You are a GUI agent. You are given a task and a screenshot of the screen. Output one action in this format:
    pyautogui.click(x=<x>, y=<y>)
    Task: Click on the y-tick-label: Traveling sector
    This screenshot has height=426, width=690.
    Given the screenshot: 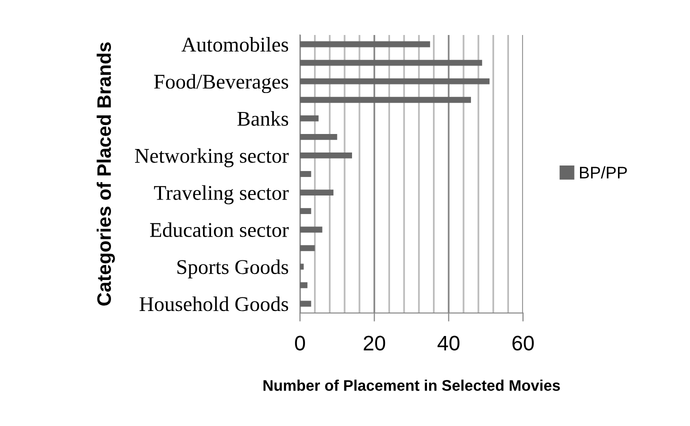 What is the action you would take?
    pyautogui.click(x=221, y=194)
    